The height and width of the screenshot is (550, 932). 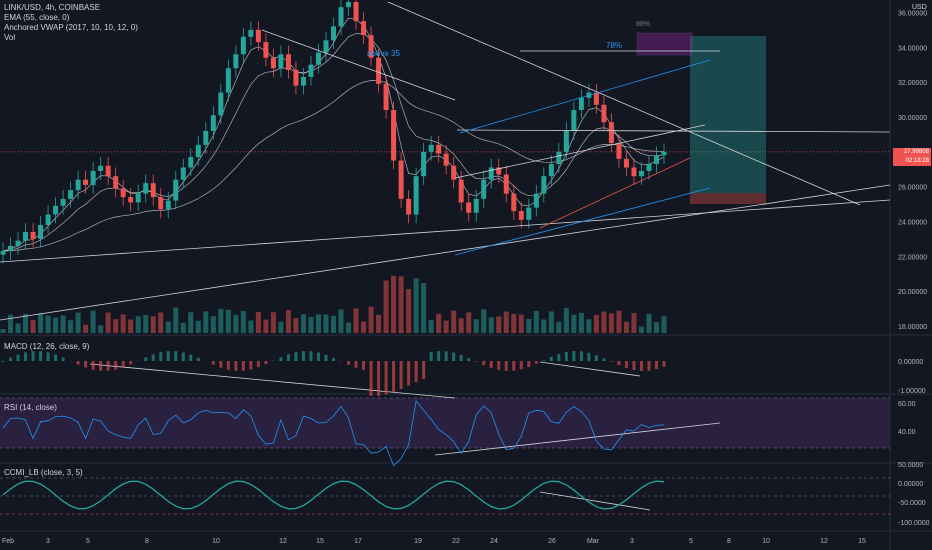 I want to click on fib-88-label: 88%, so click(x=643, y=24).